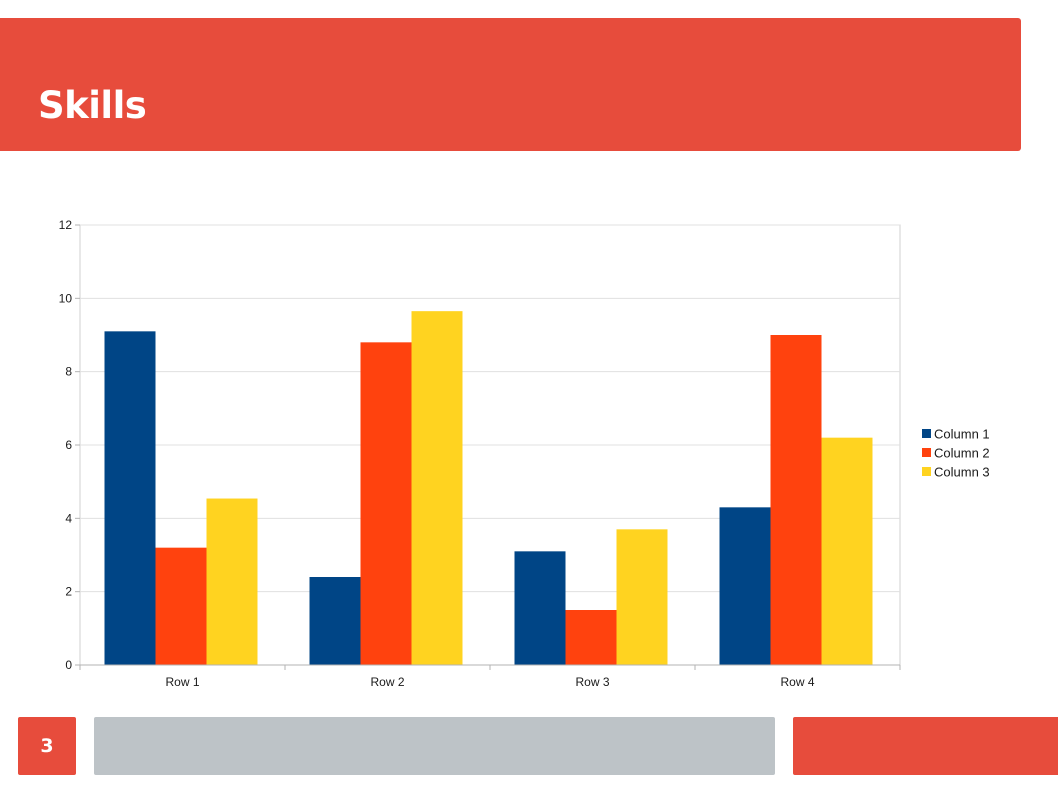 The height and width of the screenshot is (794, 1058). What do you see at coordinates (962, 434) in the screenshot?
I see `legend-label: Column 1` at bounding box center [962, 434].